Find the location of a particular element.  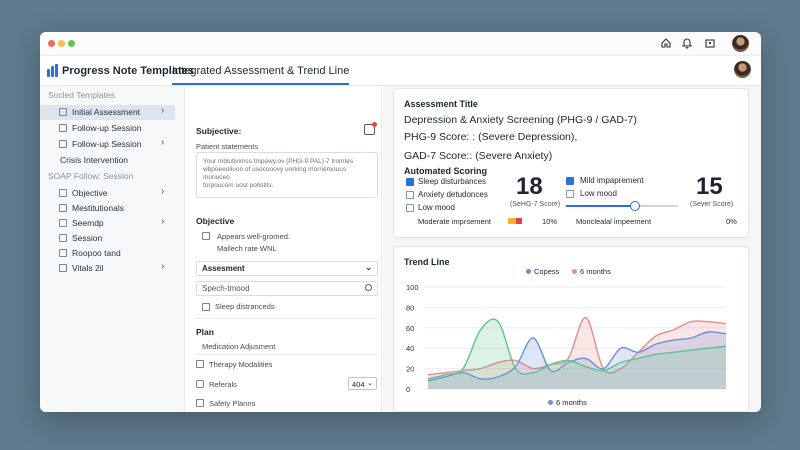

objective-checkbox is located at coordinates (206, 236).